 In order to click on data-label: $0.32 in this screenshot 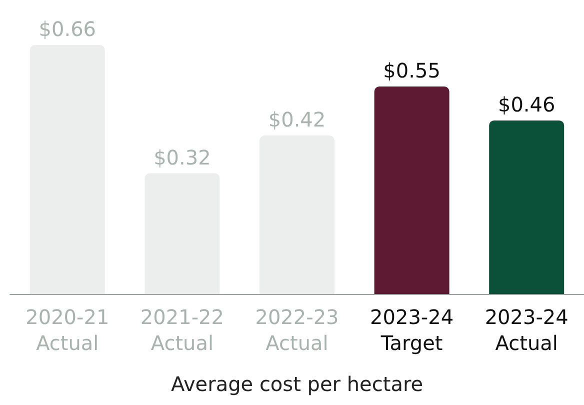, I will do `click(182, 157)`.